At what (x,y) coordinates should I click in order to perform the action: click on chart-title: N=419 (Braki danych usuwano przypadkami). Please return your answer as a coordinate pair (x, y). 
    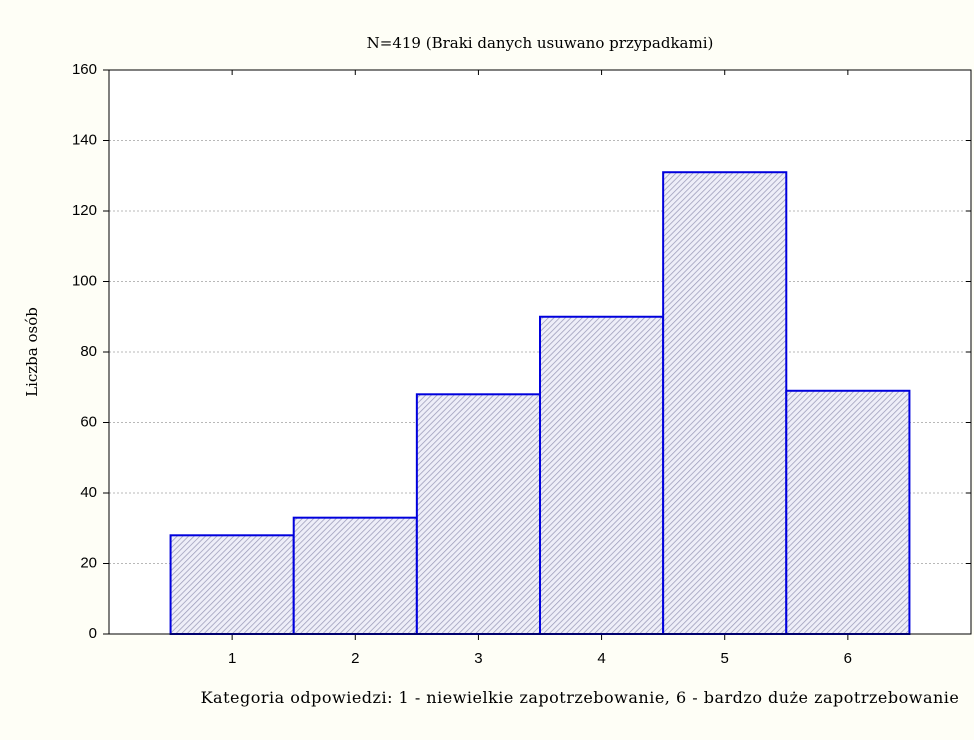
    Looking at the image, I should click on (540, 43).